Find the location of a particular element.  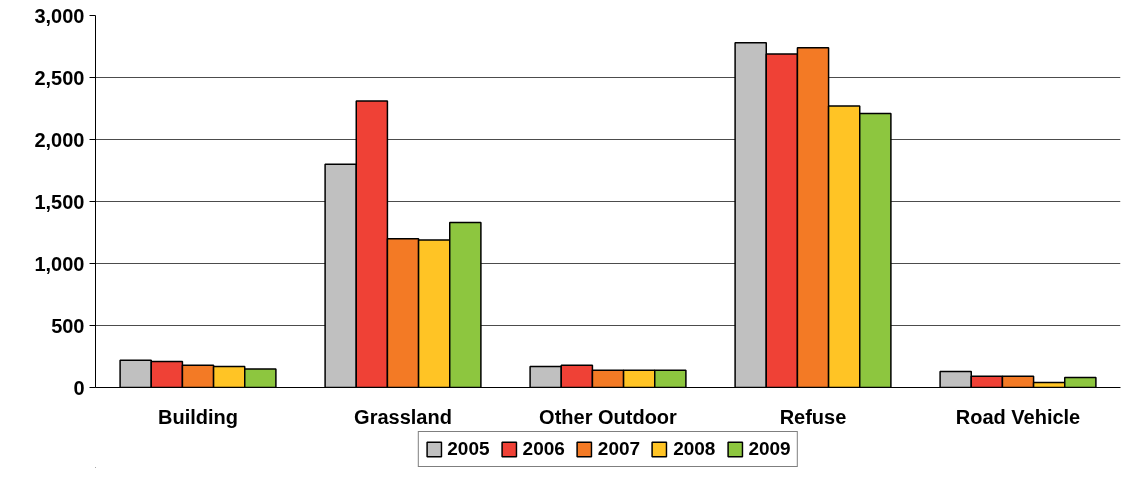

x-tick-label: Grassland is located at coordinates (403, 416).